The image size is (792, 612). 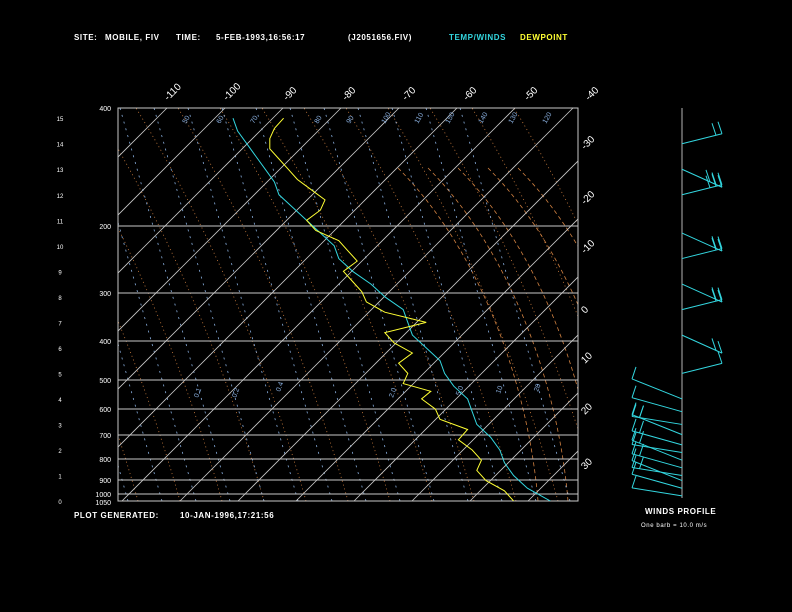 What do you see at coordinates (290, 94) in the screenshot?
I see `top-temp-tick-label: -90` at bounding box center [290, 94].